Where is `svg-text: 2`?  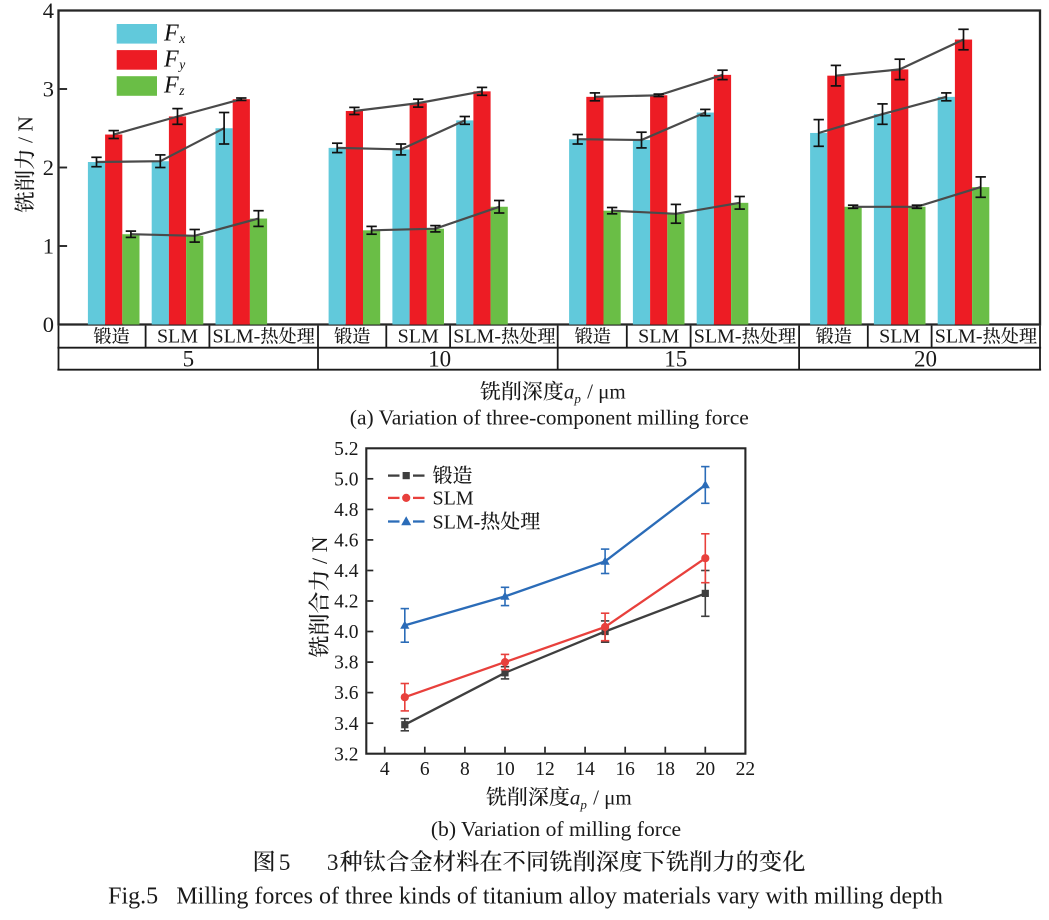
svg-text: 2 is located at coordinates (48, 167).